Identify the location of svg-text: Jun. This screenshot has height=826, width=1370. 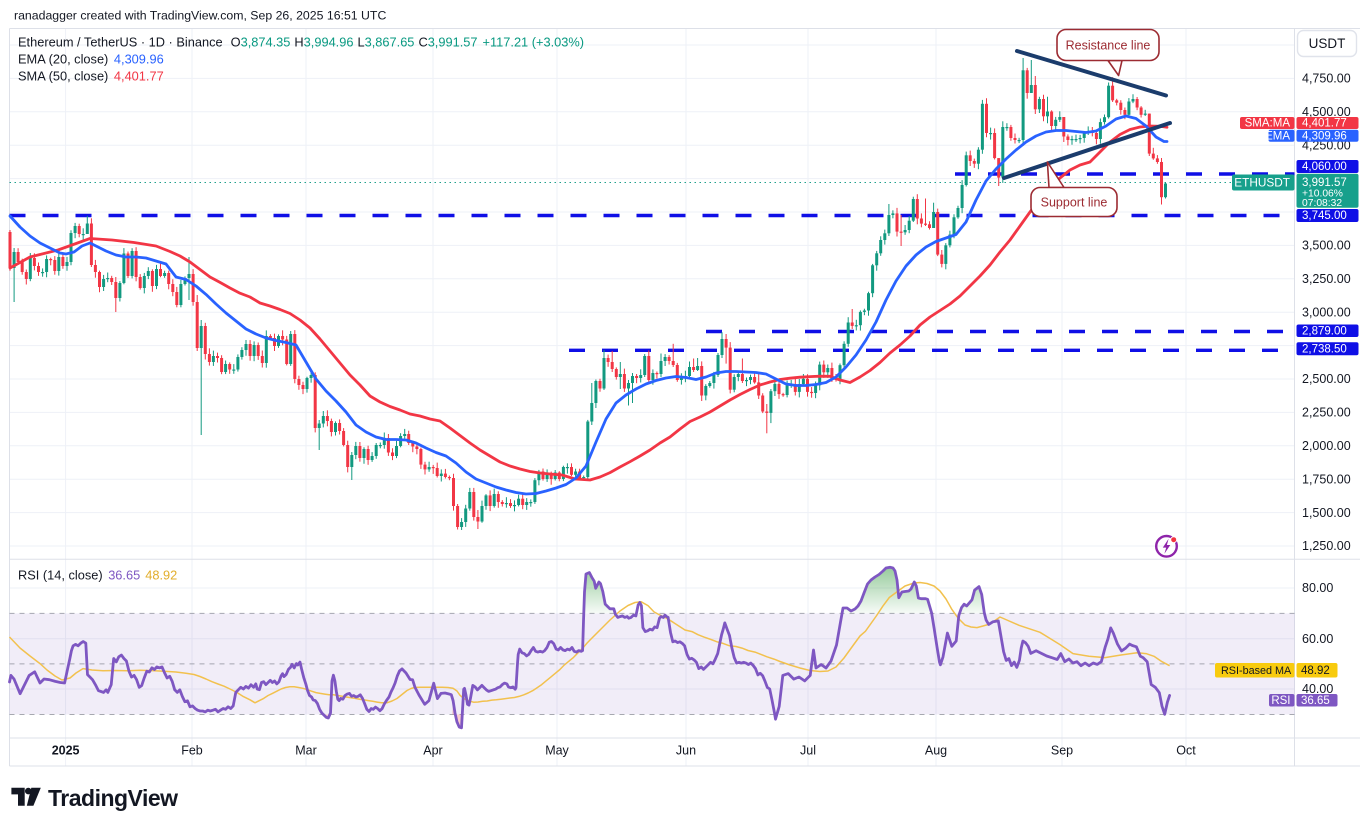
(686, 751).